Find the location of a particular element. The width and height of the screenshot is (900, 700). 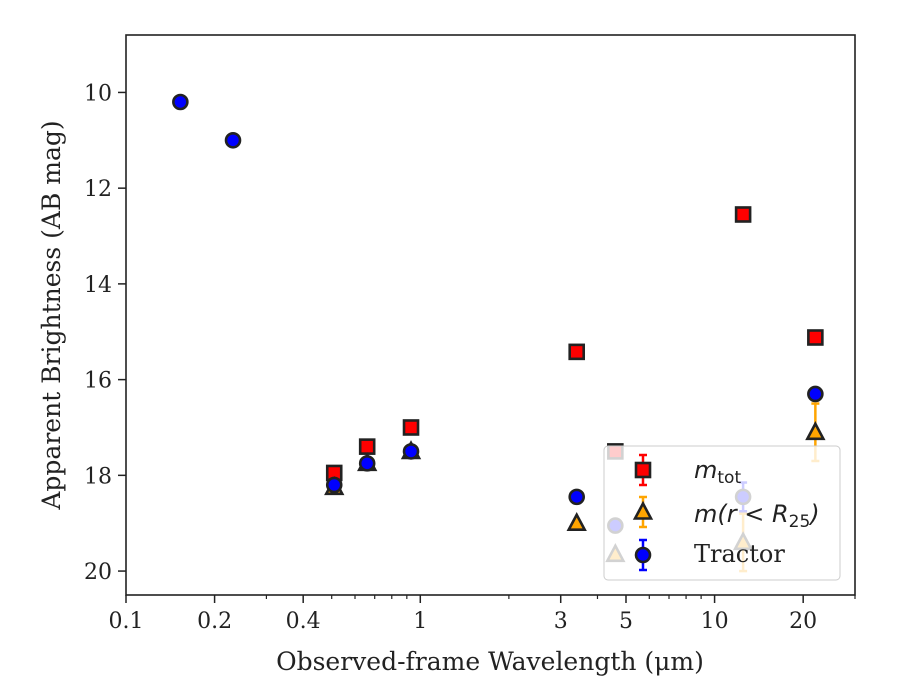

x-tick-label: 20 is located at coordinates (803, 621).